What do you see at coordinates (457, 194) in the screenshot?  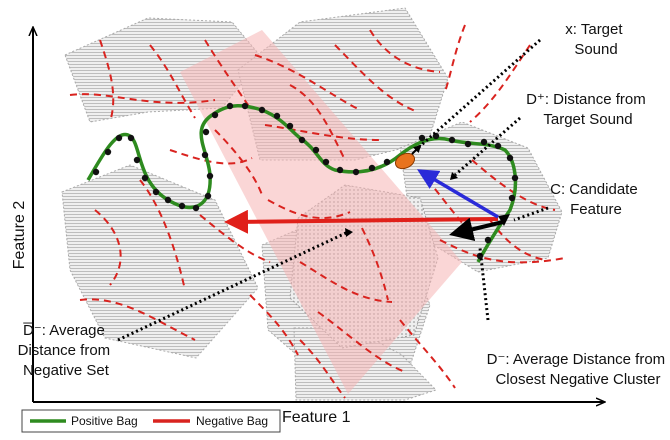 I see `d-plus-arrow` at bounding box center [457, 194].